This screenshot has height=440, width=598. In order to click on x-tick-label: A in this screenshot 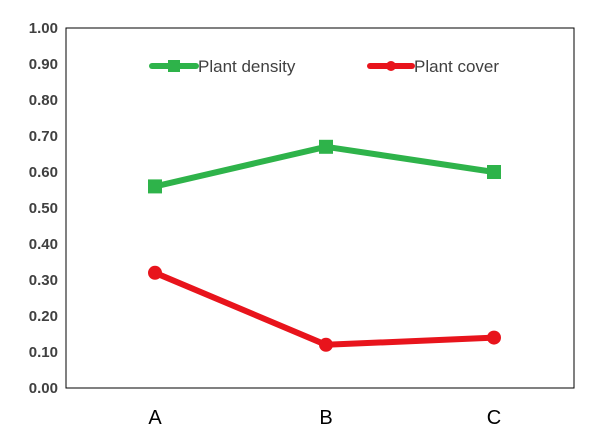, I will do `click(155, 418)`.